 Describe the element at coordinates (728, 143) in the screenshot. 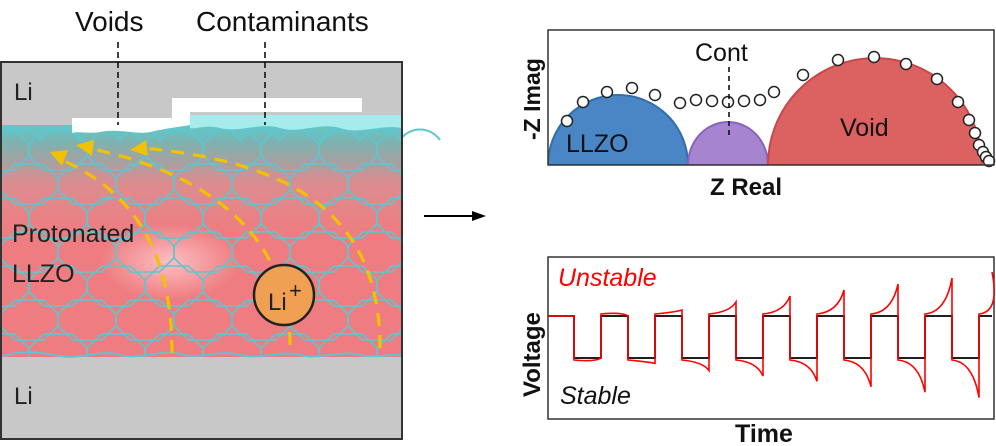

I see `cont-arc` at that location.